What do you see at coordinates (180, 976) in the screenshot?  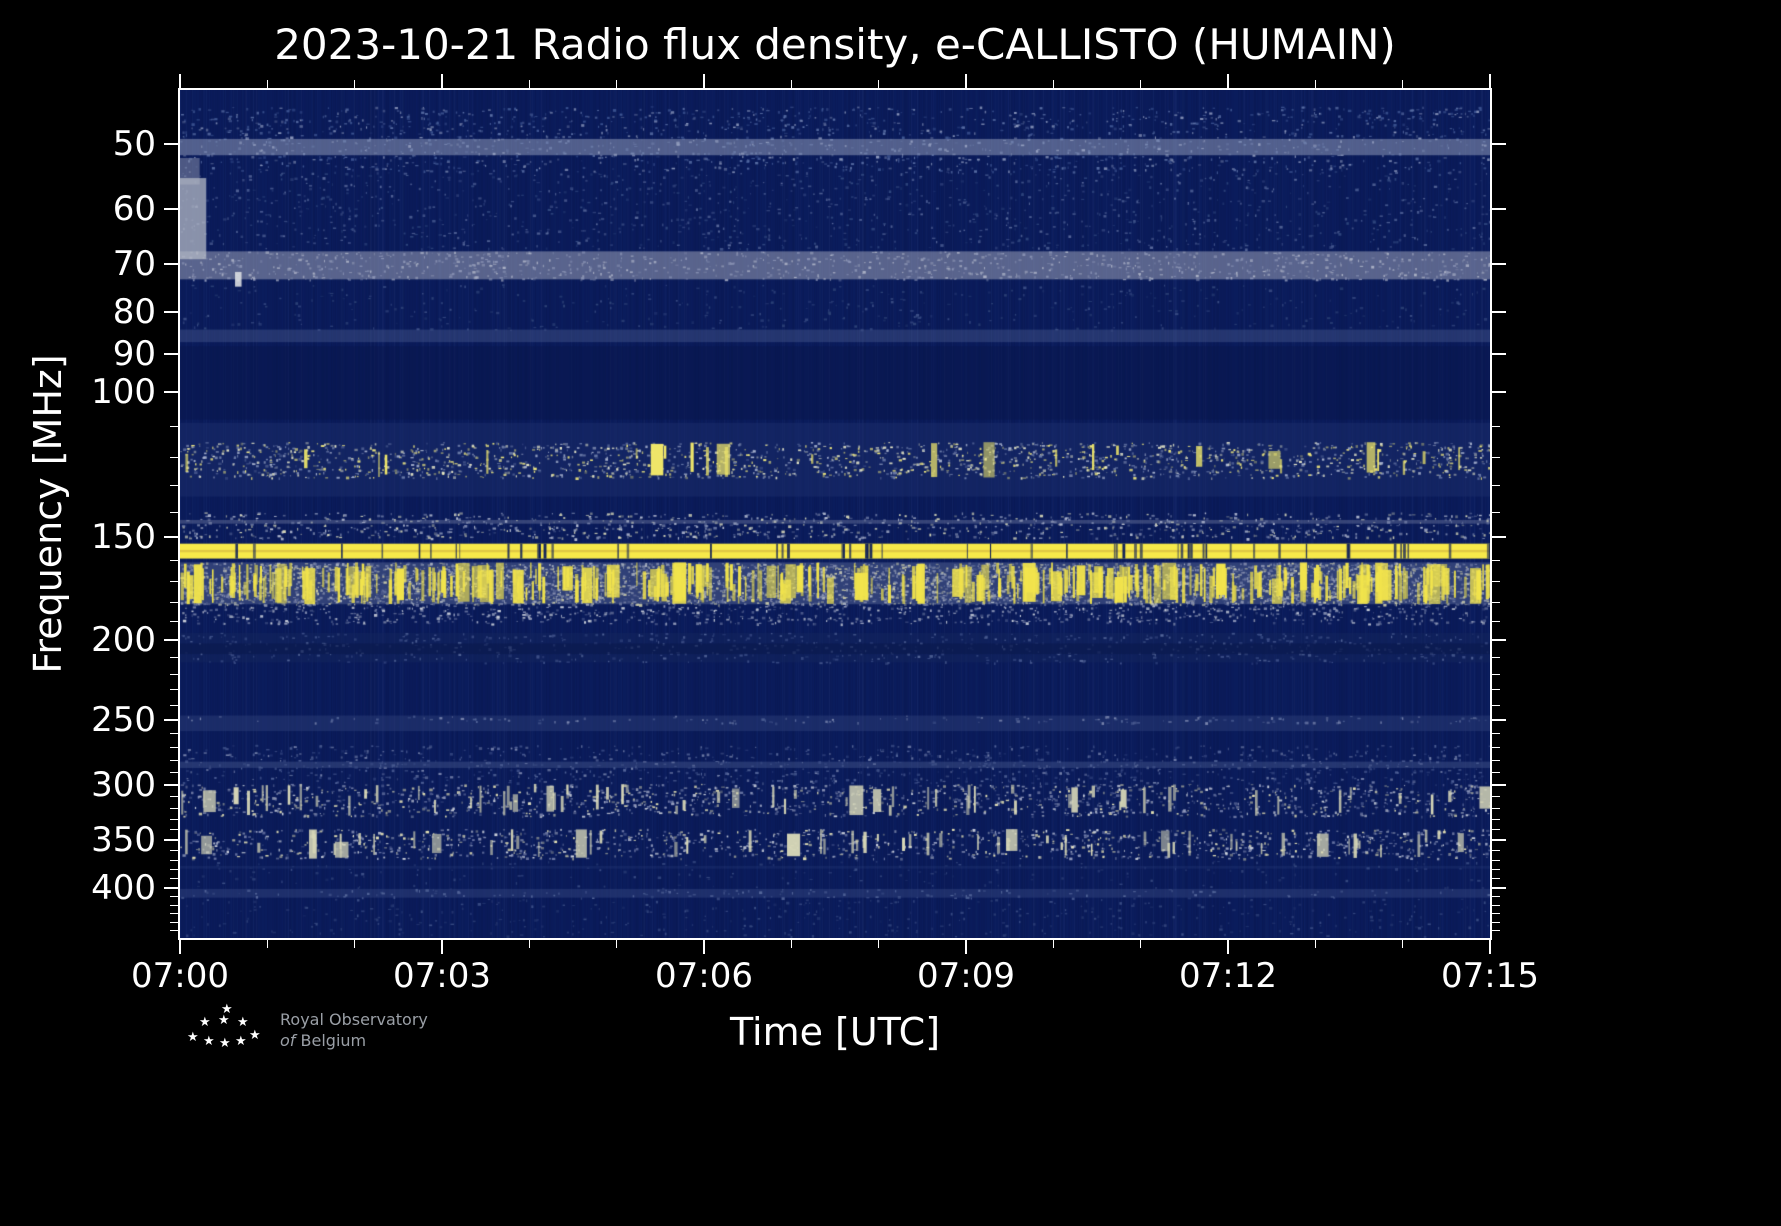 I see `x-tick-label: 07:00` at bounding box center [180, 976].